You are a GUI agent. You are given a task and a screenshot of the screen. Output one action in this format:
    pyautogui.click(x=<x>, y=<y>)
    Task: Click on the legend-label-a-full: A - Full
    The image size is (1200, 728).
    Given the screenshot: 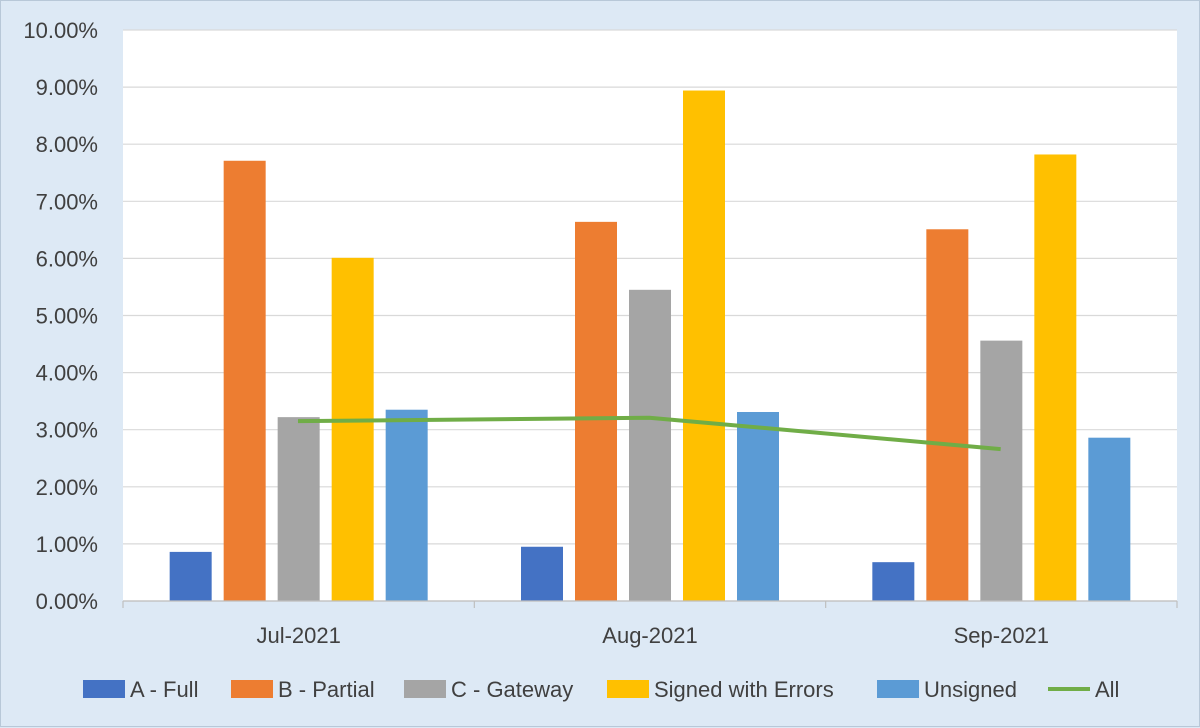 What is the action you would take?
    pyautogui.click(x=164, y=689)
    